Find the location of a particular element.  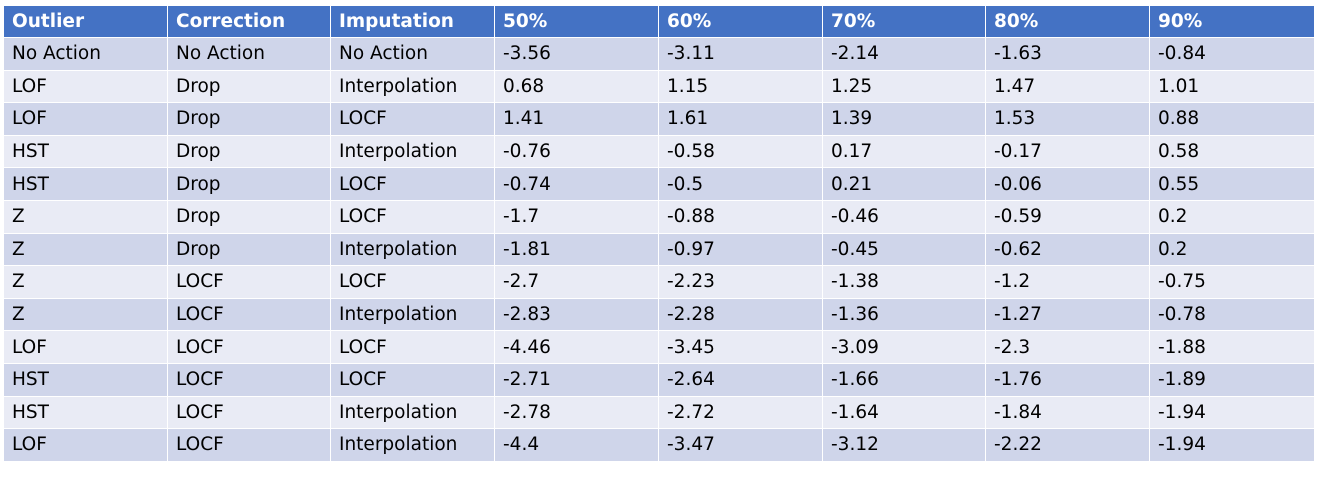

cell-90: 1.01 is located at coordinates (1232, 86).